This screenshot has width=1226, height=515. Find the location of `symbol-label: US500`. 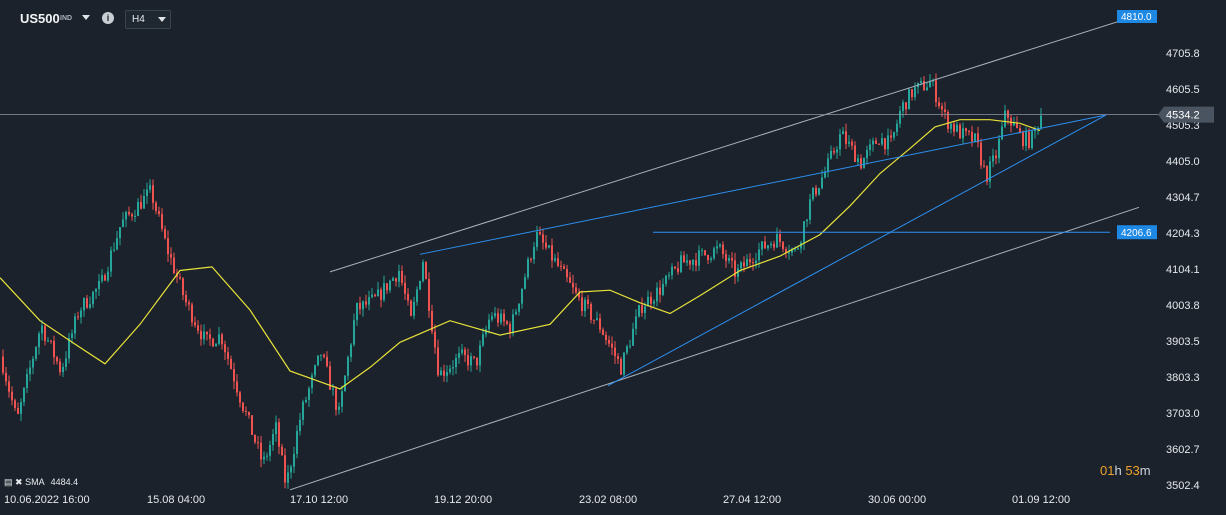

symbol-label: US500 is located at coordinates (40, 18).